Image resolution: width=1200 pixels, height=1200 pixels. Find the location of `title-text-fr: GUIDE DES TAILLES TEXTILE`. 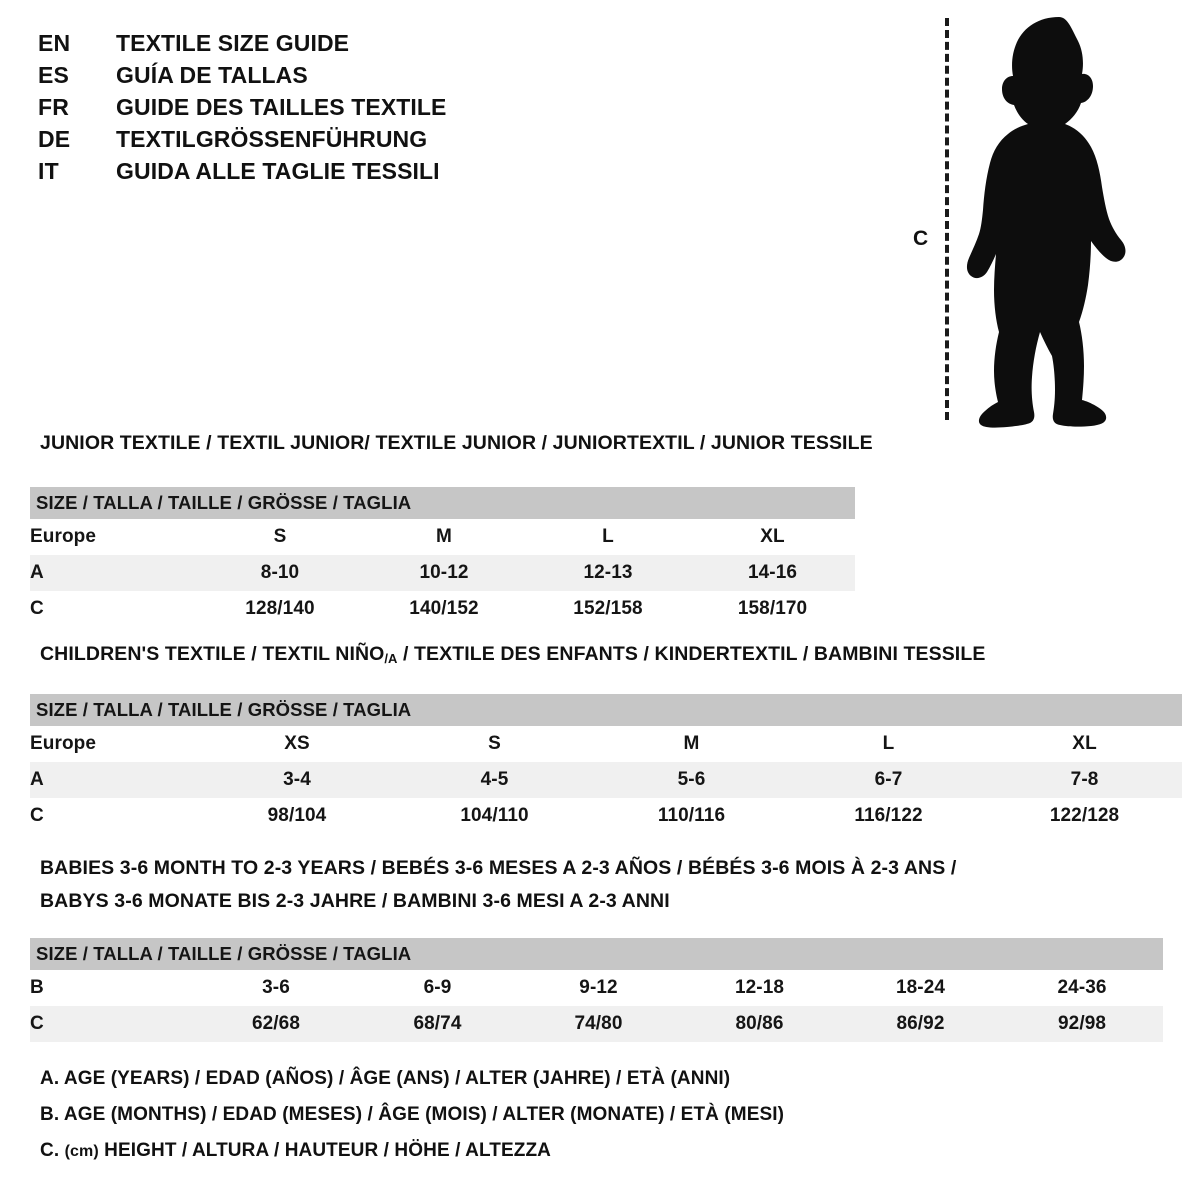

title-text-fr: GUIDE DES TAILLES TEXTILE is located at coordinates (281, 107).